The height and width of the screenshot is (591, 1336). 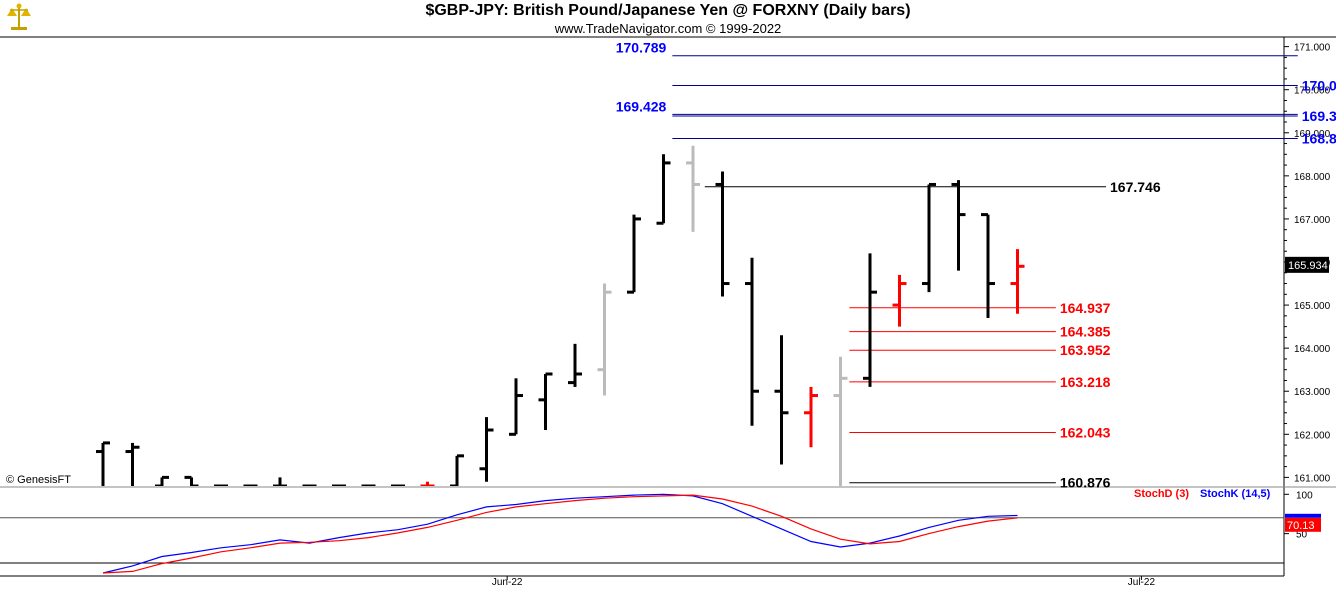 I want to click on y-tick-label: 167.000, so click(x=1312, y=220).